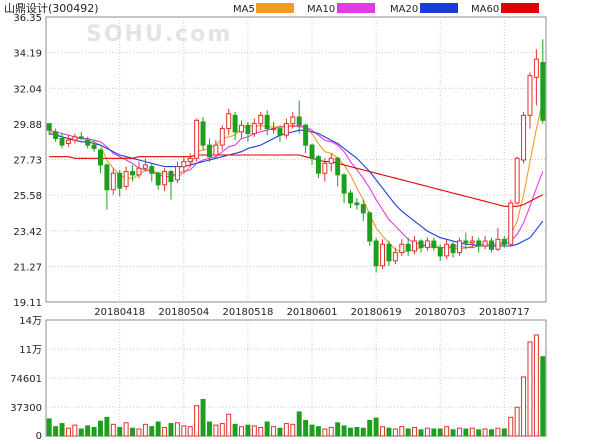 The width and height of the screenshot is (600, 444). Describe the element at coordinates (440, 312) in the screenshot. I see `date-tick-label: 20180703` at that location.